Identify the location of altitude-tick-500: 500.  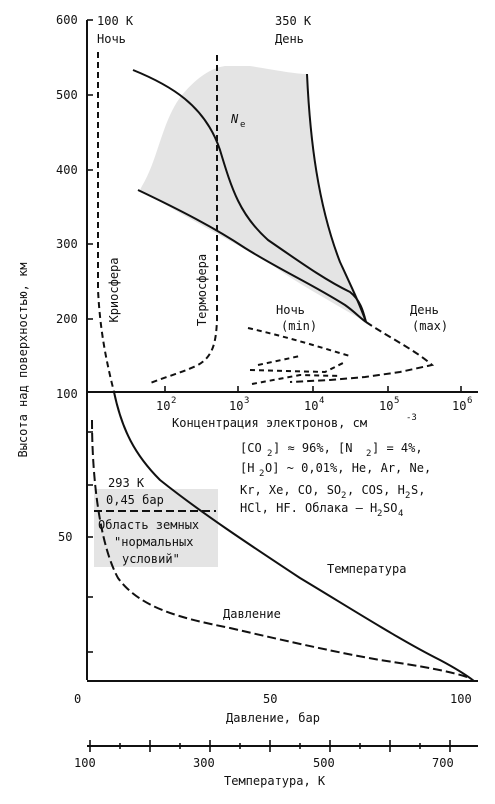
(67, 95).